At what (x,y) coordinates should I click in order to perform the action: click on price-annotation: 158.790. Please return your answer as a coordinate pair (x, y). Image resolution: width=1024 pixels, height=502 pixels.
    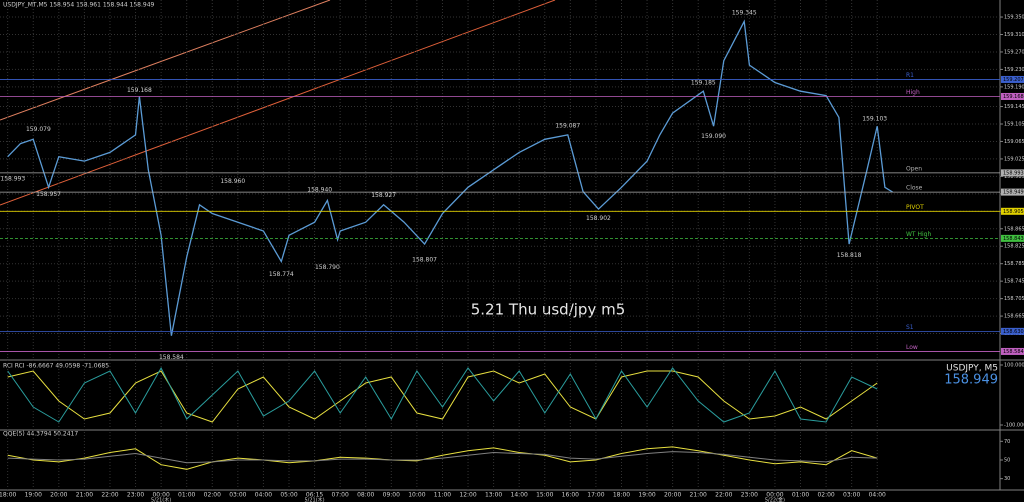
    Looking at the image, I should click on (327, 267).